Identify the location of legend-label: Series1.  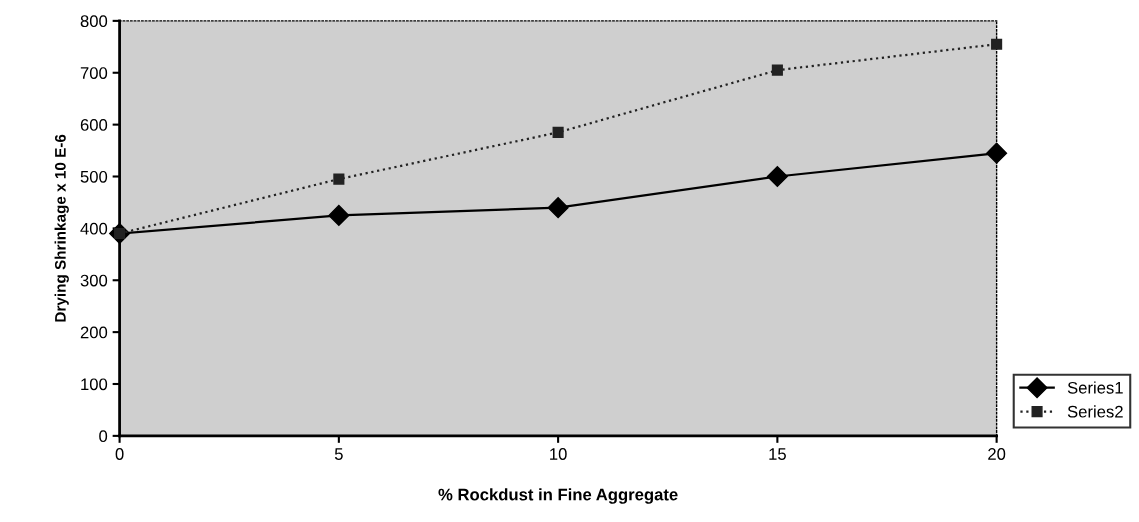
(1095, 387).